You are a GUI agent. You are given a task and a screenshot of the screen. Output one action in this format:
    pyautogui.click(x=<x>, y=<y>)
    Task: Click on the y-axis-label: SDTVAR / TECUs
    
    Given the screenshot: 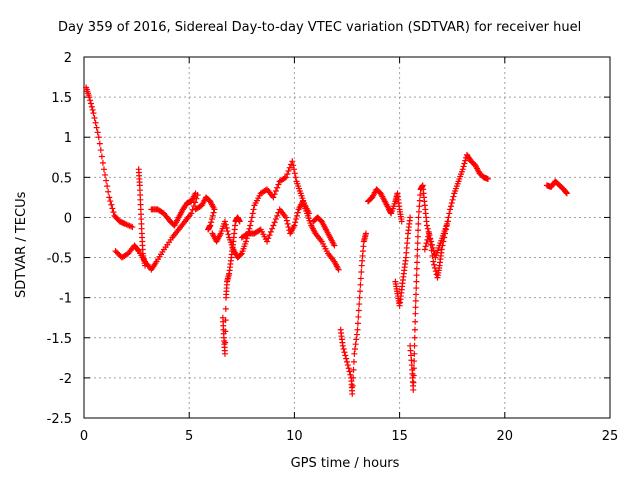 What is the action you would take?
    pyautogui.click(x=21, y=244)
    